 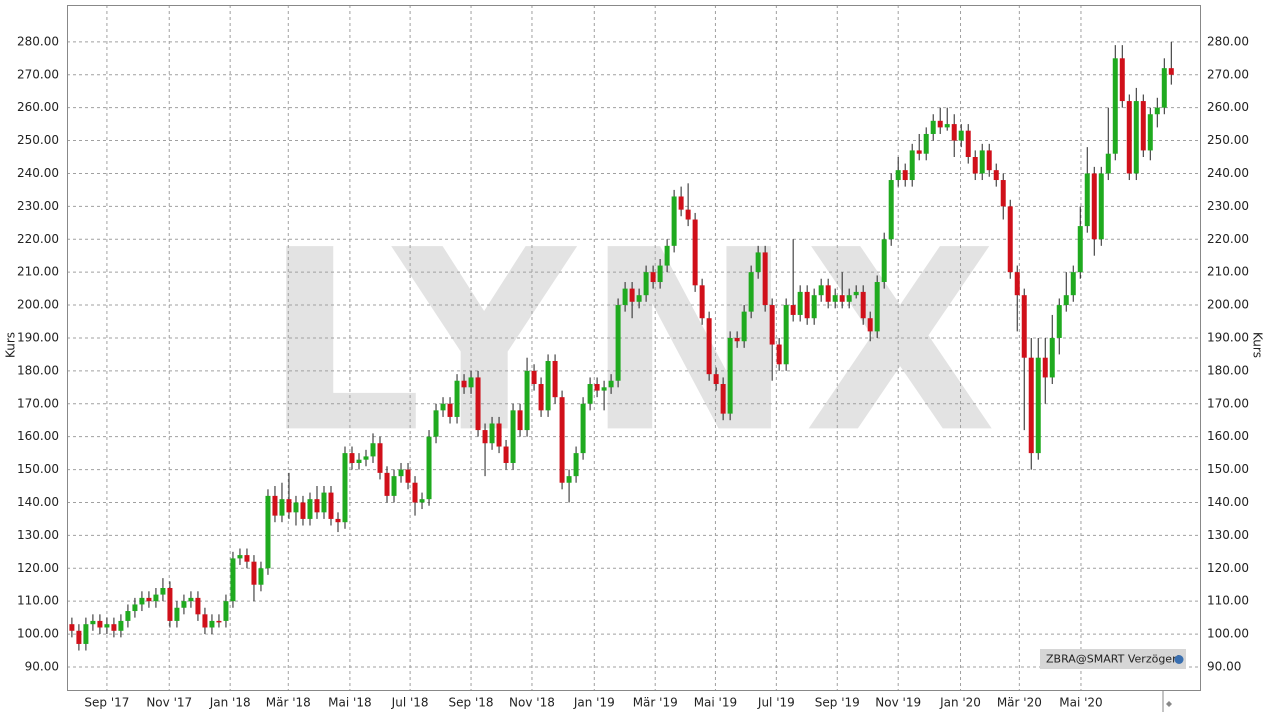 I want to click on y-axis-label-right: Kurs, so click(x=1258, y=345).